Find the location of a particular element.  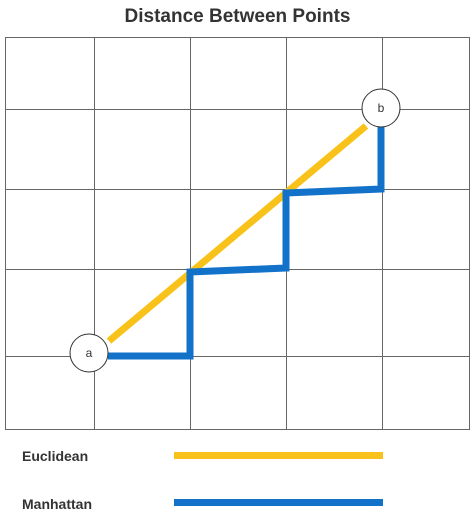

legend-manhattan-label: Manhattan is located at coordinates (57, 504).